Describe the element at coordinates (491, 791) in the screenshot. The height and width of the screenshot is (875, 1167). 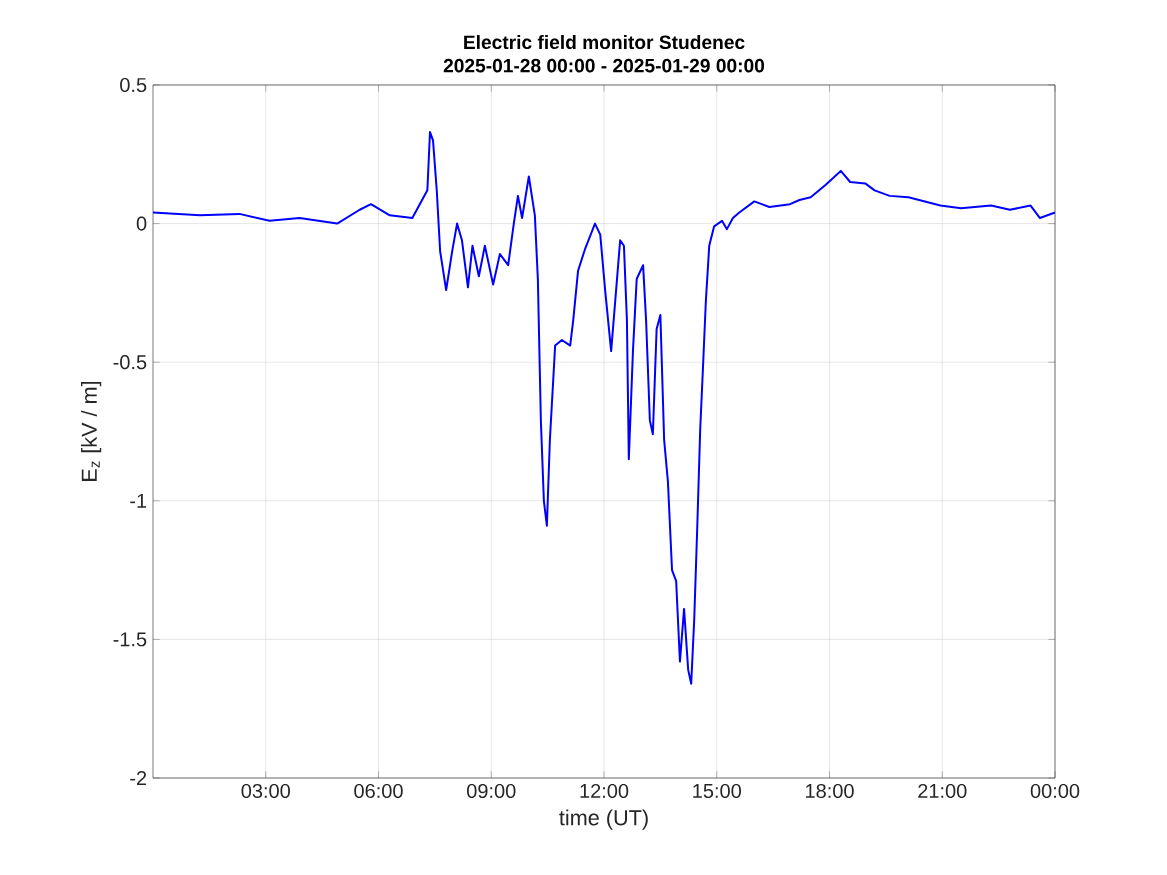
I see `x-tick-label: 09:00` at that location.